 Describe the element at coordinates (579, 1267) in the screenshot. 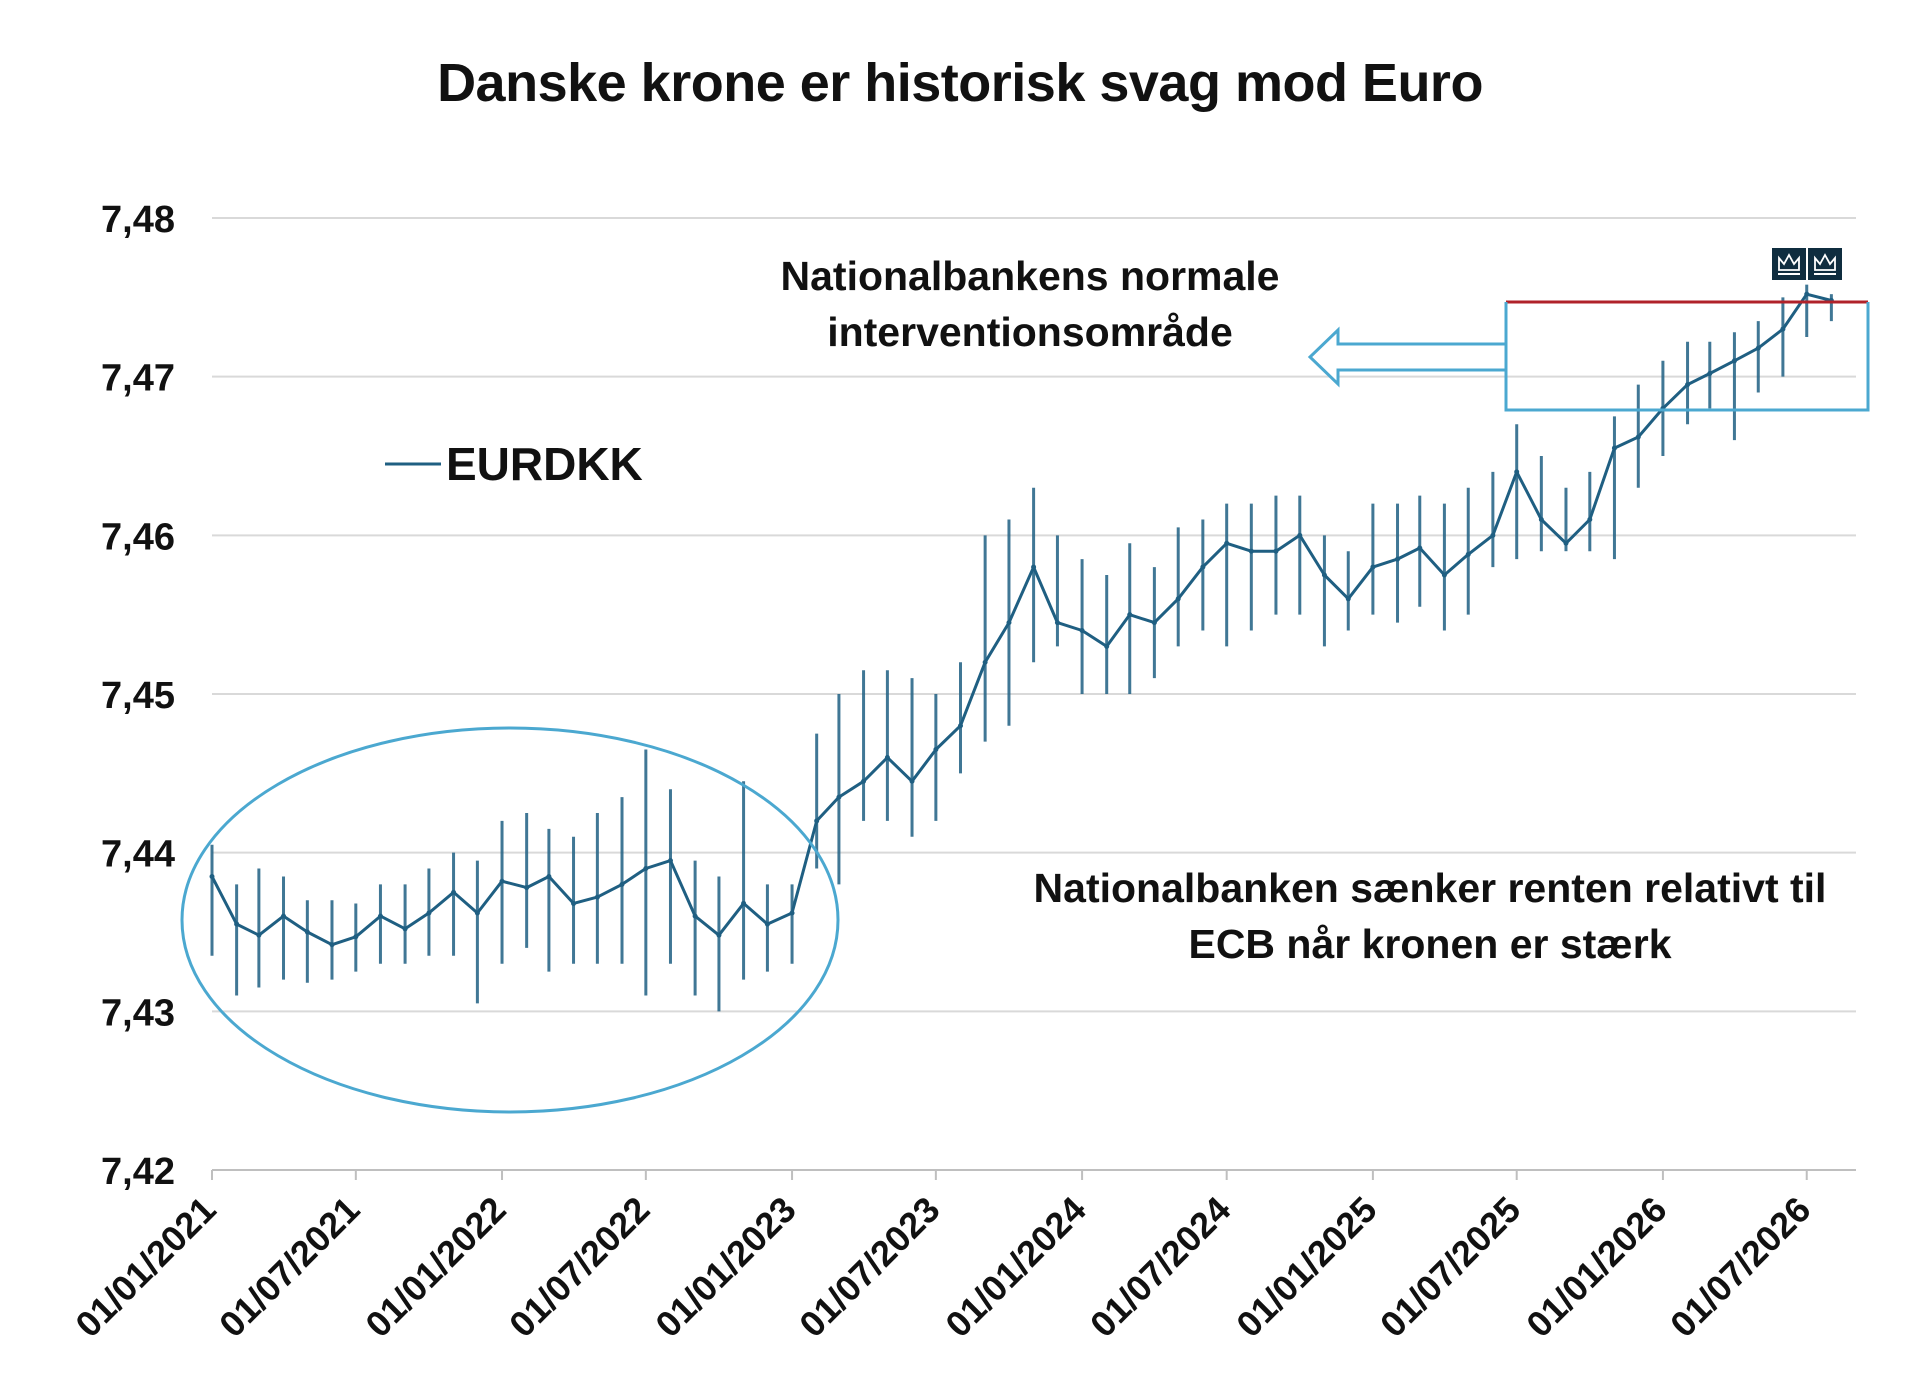

I see `x-tick-label: 01/07/2022` at that location.